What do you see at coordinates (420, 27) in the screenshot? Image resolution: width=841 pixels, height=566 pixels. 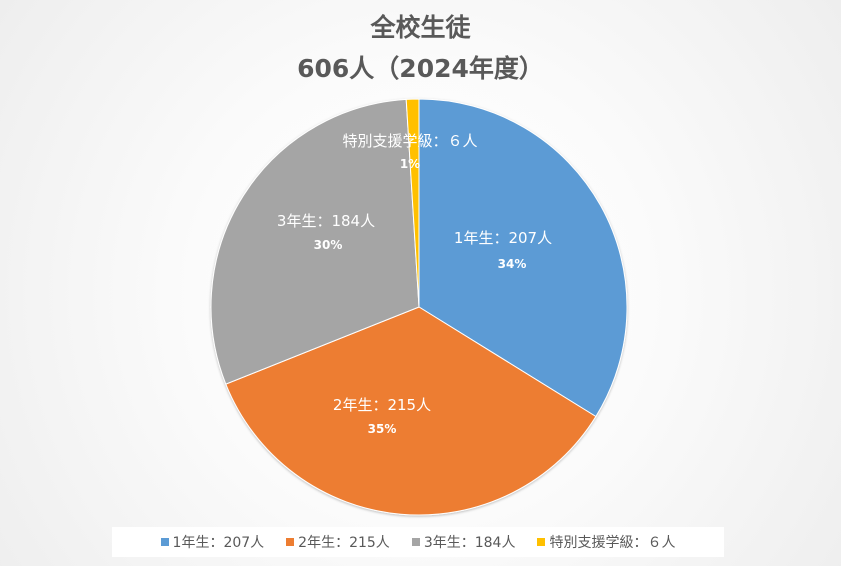 I see `chart-title: 全校生徒` at bounding box center [420, 27].